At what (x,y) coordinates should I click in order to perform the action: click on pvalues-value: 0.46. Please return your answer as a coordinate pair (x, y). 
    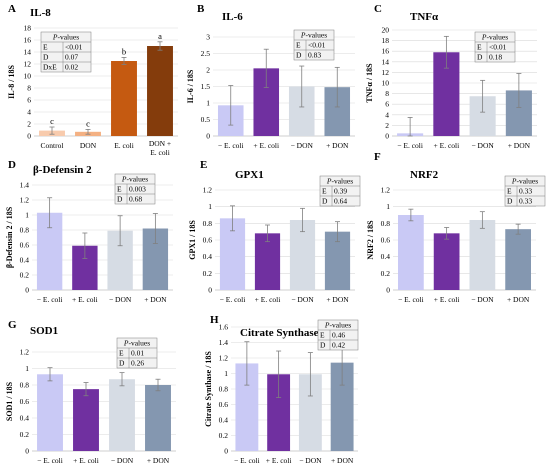
    Looking at the image, I should click on (338, 335).